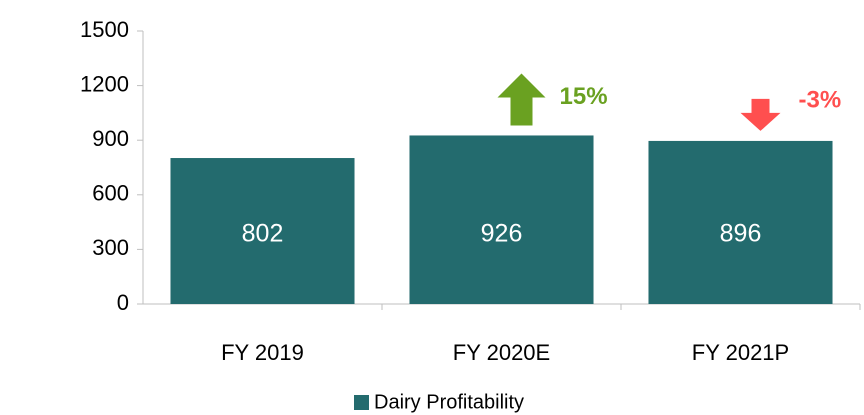 The height and width of the screenshot is (415, 864). What do you see at coordinates (110, 247) in the screenshot?
I see `y-tick-label: 300` at bounding box center [110, 247].